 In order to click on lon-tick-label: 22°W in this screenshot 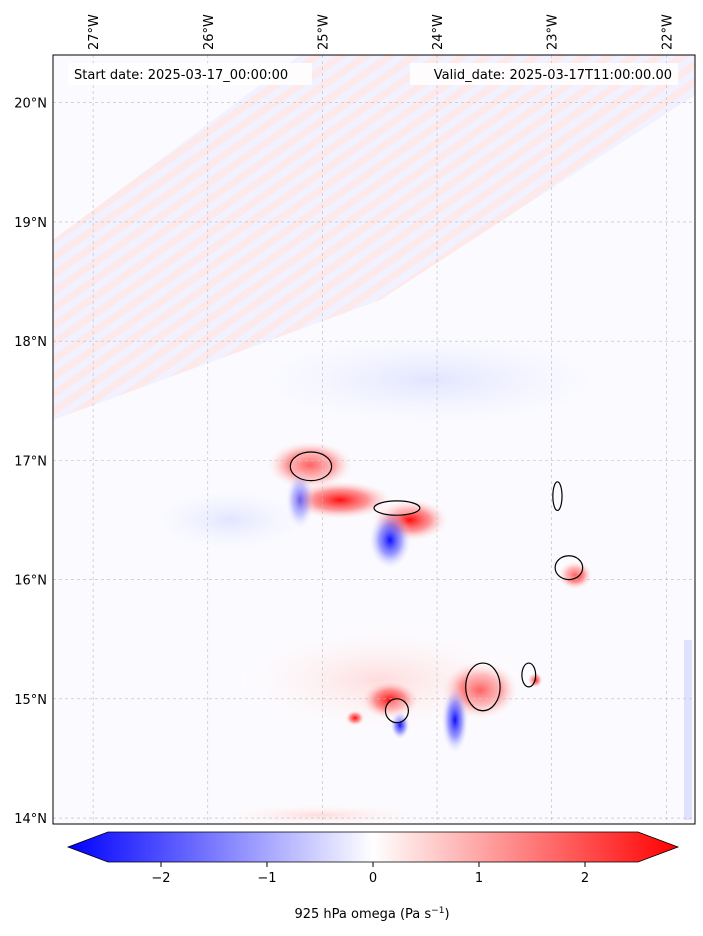, I will do `click(667, 32)`.